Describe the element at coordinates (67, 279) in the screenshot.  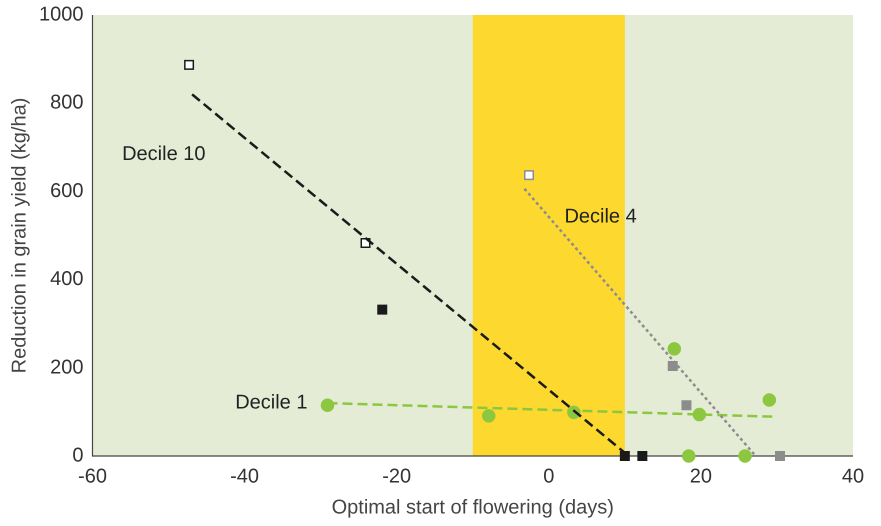
I see `y-tick-label: 400` at that location.